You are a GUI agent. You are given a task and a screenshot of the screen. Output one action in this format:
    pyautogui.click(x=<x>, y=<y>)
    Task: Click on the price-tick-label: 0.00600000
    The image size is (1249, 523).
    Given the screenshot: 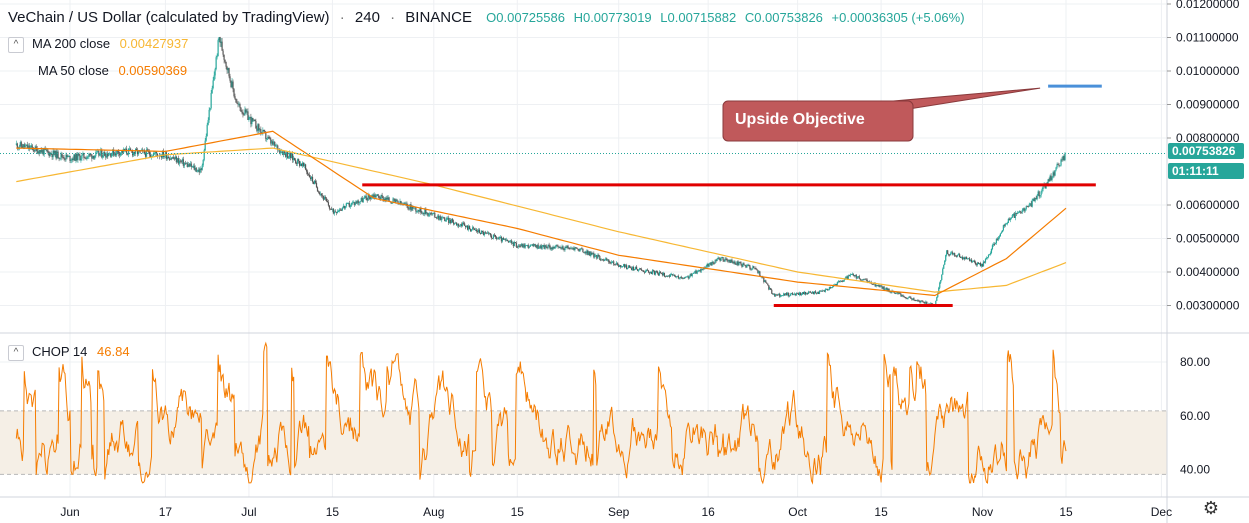 What is the action you would take?
    pyautogui.click(x=1208, y=205)
    